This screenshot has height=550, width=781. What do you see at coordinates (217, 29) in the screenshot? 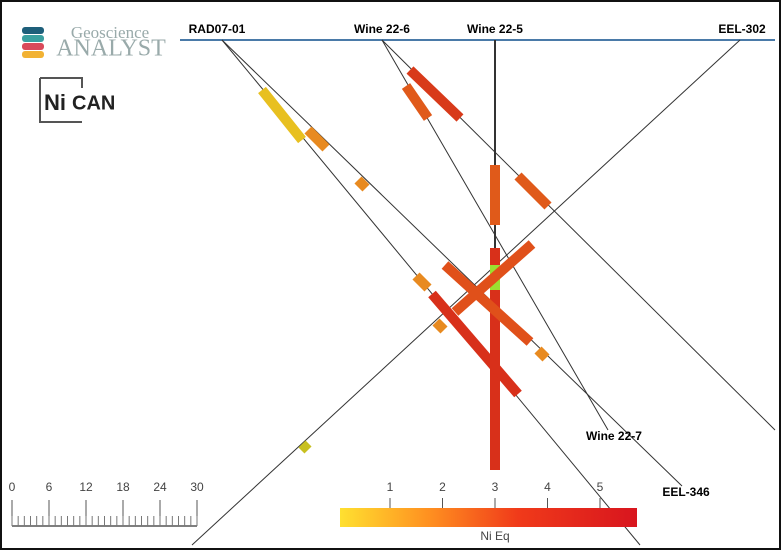
I see `hole-label: RAD07-01` at bounding box center [217, 29].